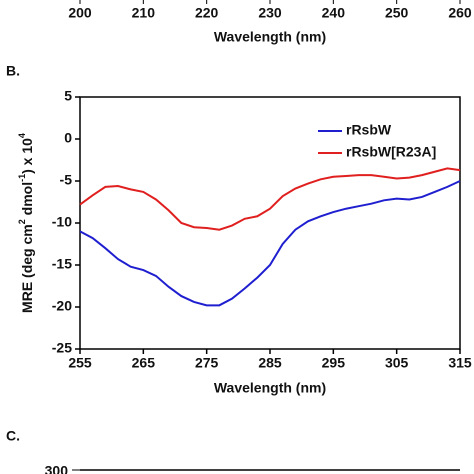  What do you see at coordinates (207, 363) in the screenshot?
I see `x-tick-label: 275` at bounding box center [207, 363].